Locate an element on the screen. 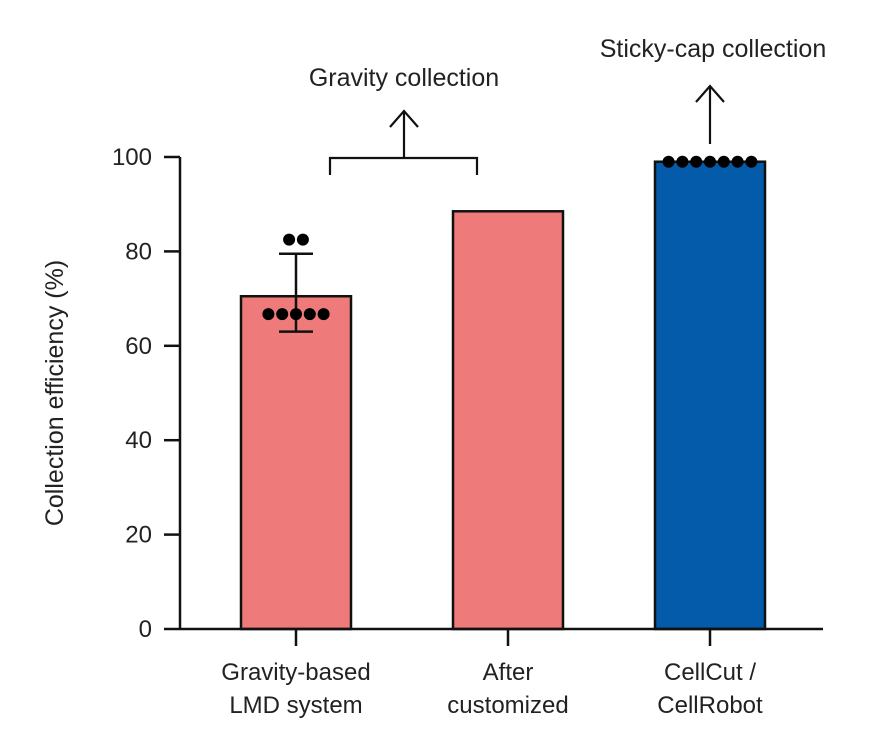 This screenshot has width=885, height=730. x-tick-label-line: customized is located at coordinates (507, 705).